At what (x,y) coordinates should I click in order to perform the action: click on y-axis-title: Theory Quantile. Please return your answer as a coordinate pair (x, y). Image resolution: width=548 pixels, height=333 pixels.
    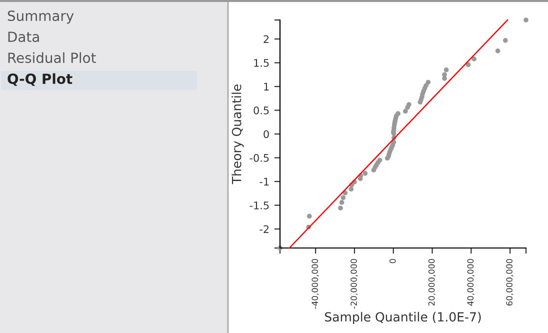
    Looking at the image, I should click on (238, 134).